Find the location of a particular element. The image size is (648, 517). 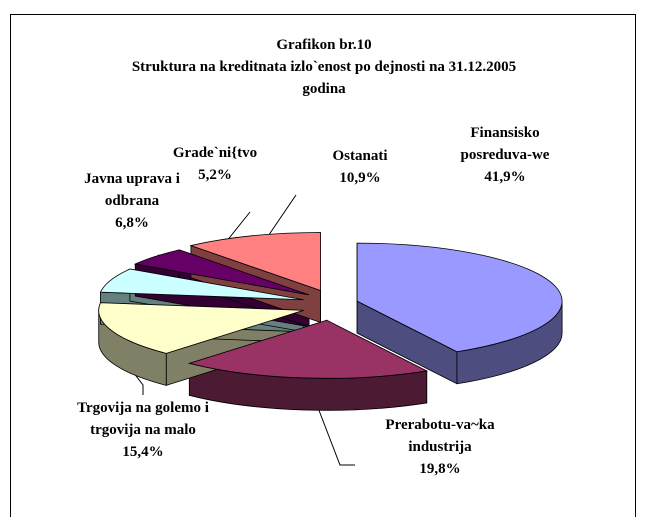

slice-value: 15,4% is located at coordinates (143, 452).